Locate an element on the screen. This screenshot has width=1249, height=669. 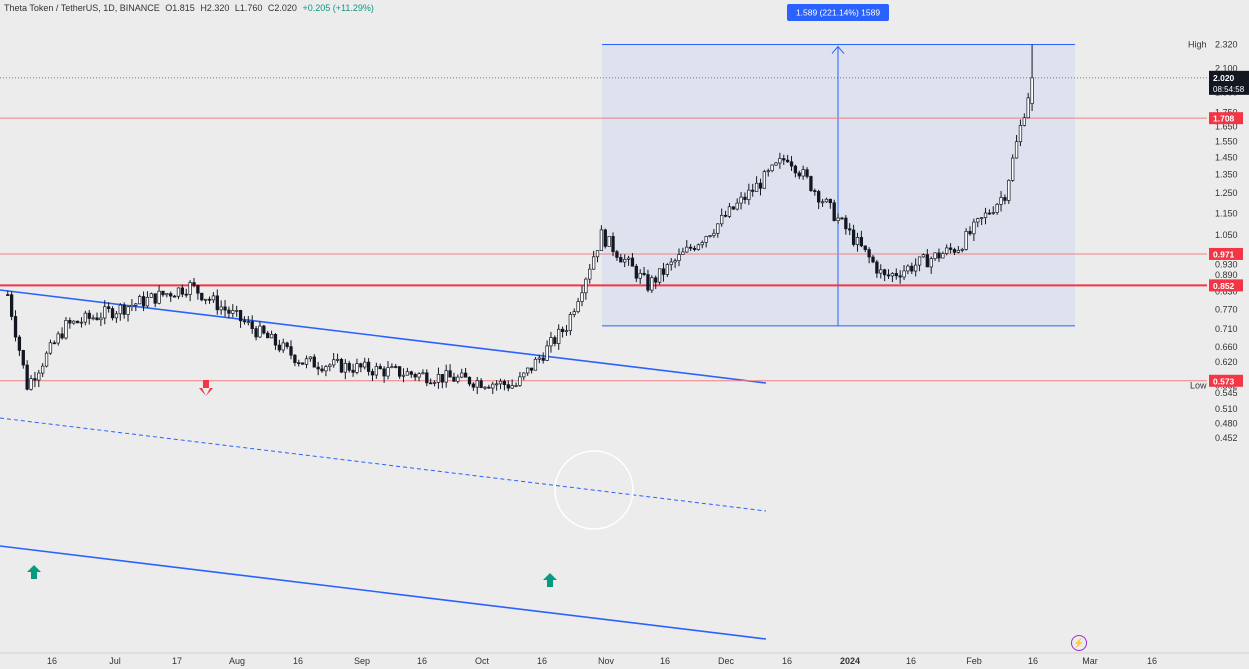
time-tick: Aug is located at coordinates (237, 661).